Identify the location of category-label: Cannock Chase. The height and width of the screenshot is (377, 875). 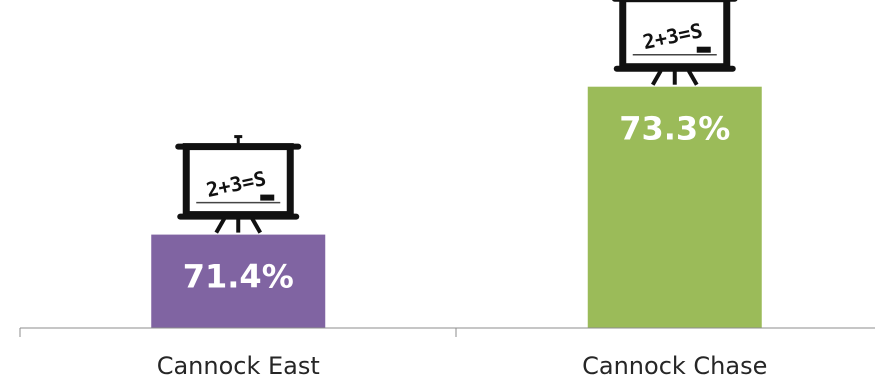
(674, 364).